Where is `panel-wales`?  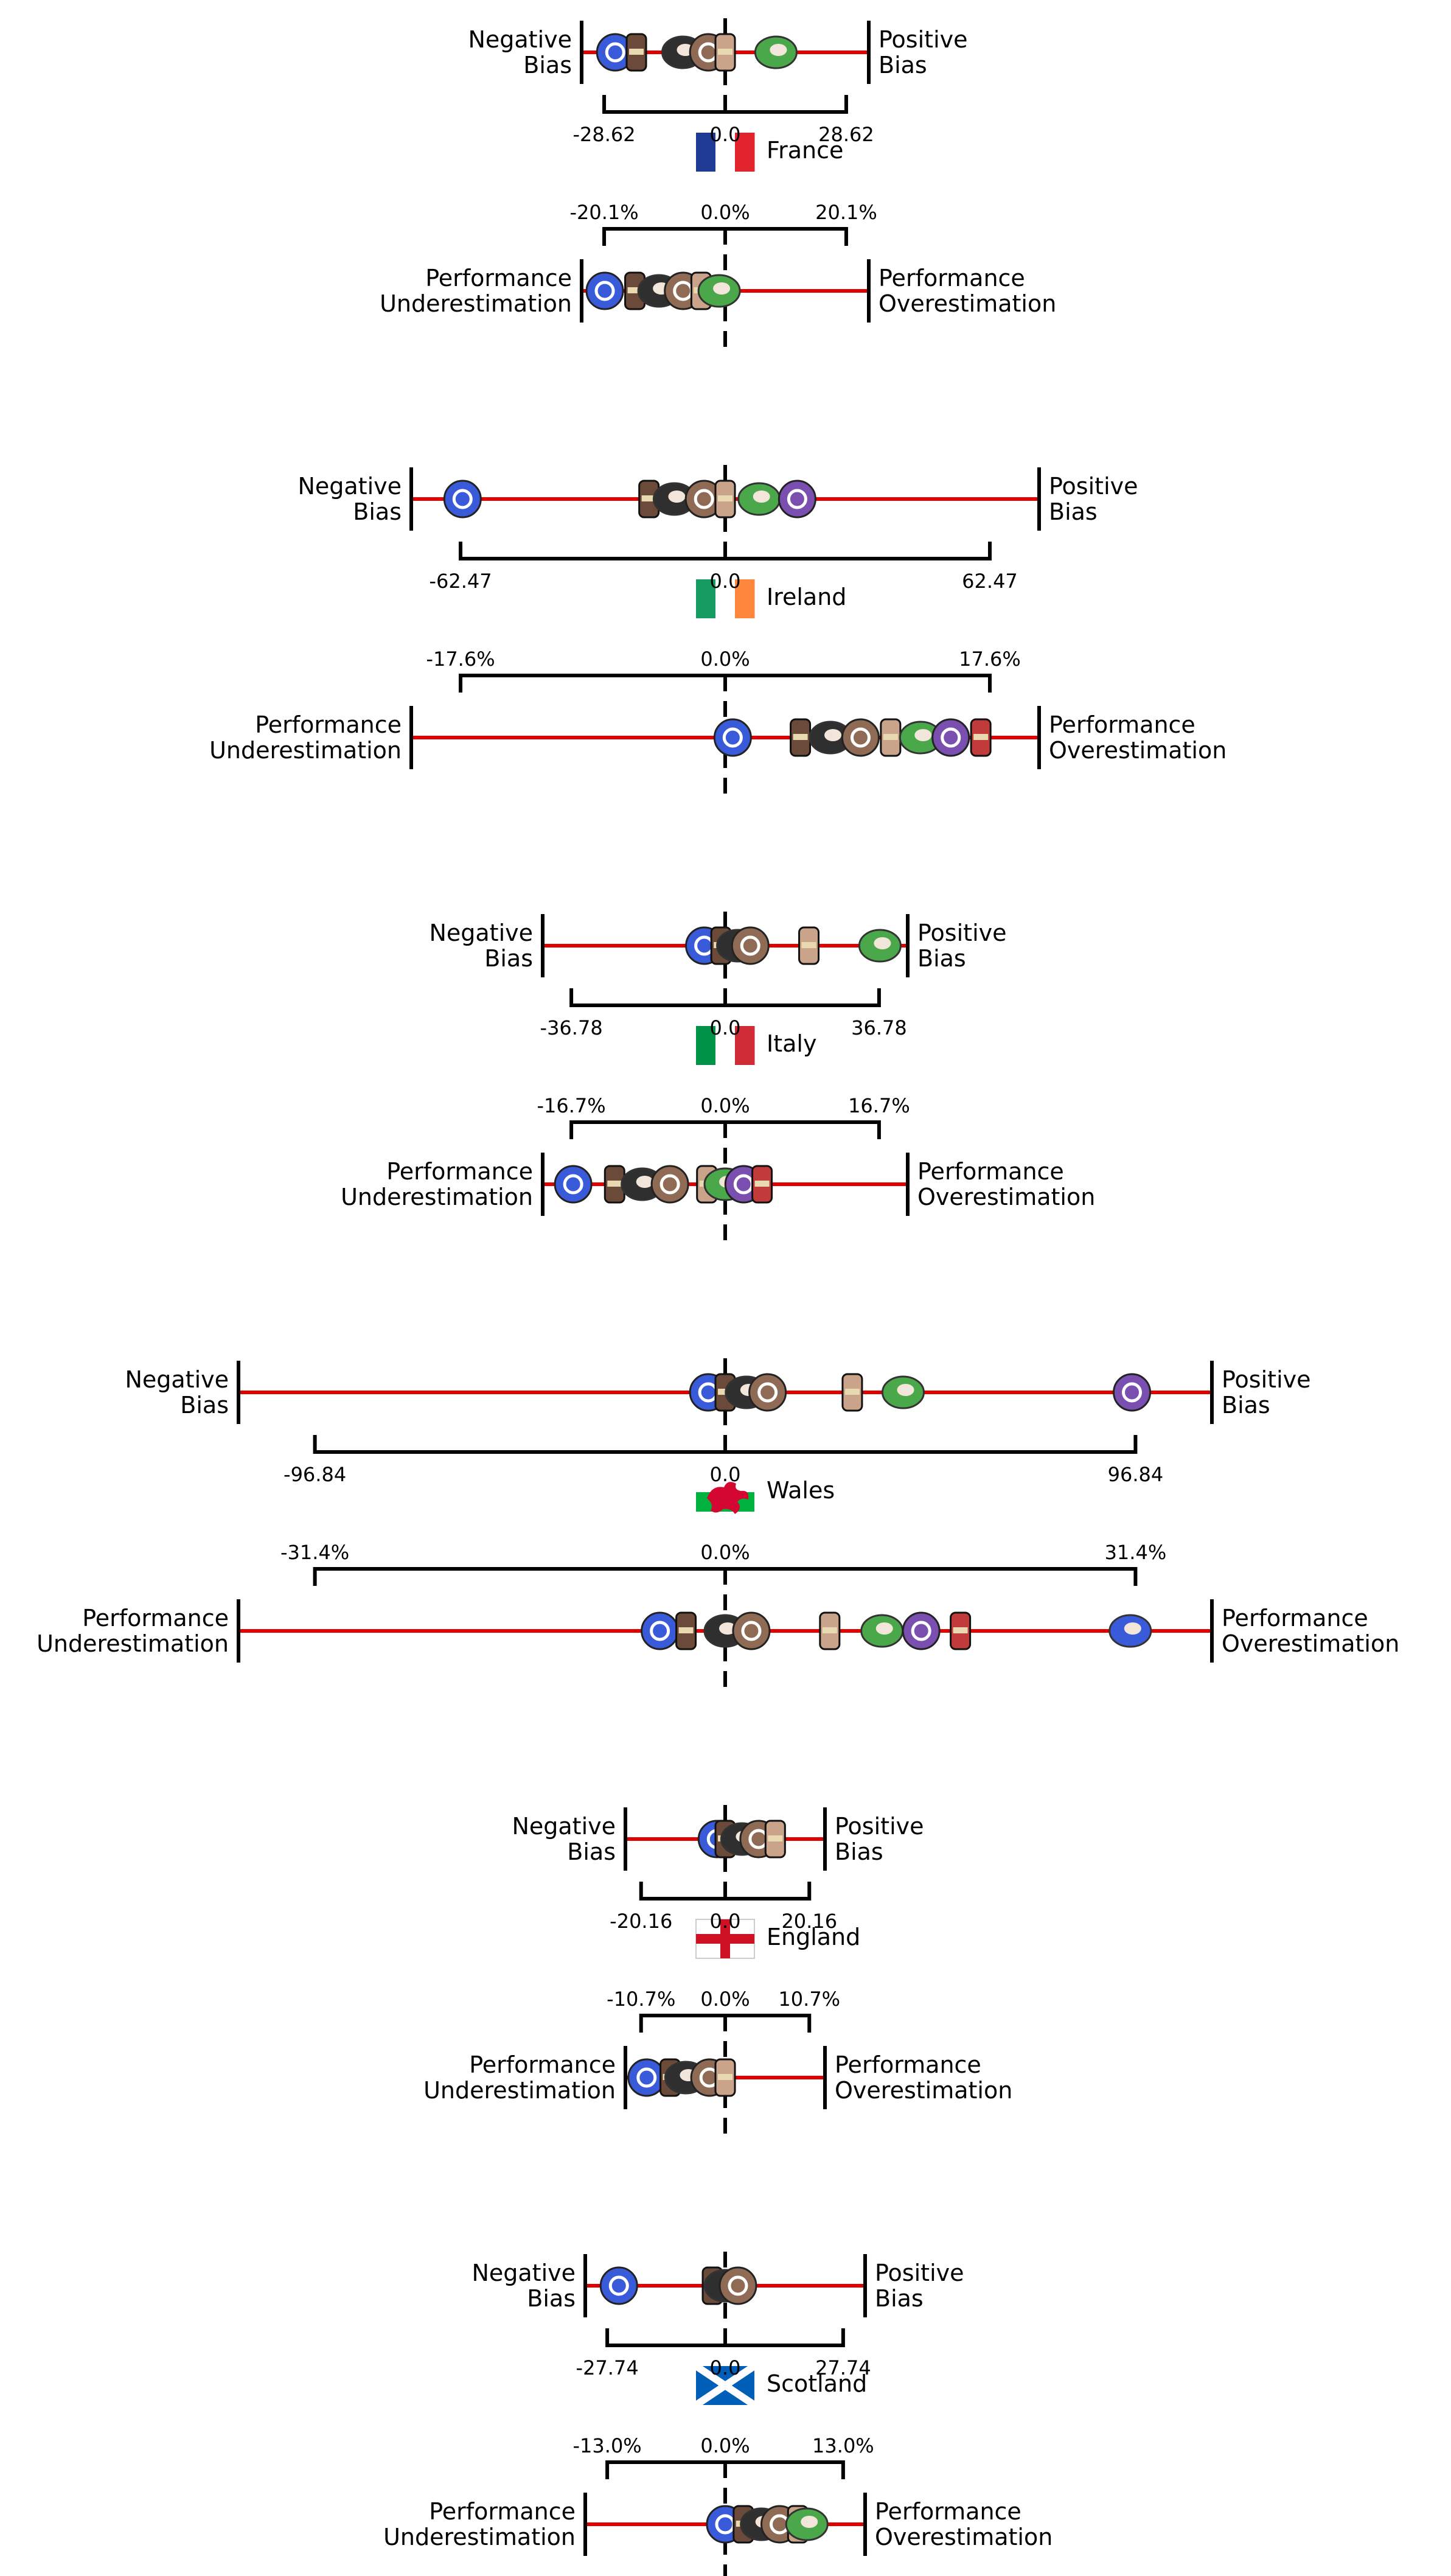 panel-wales is located at coordinates (725, 1523).